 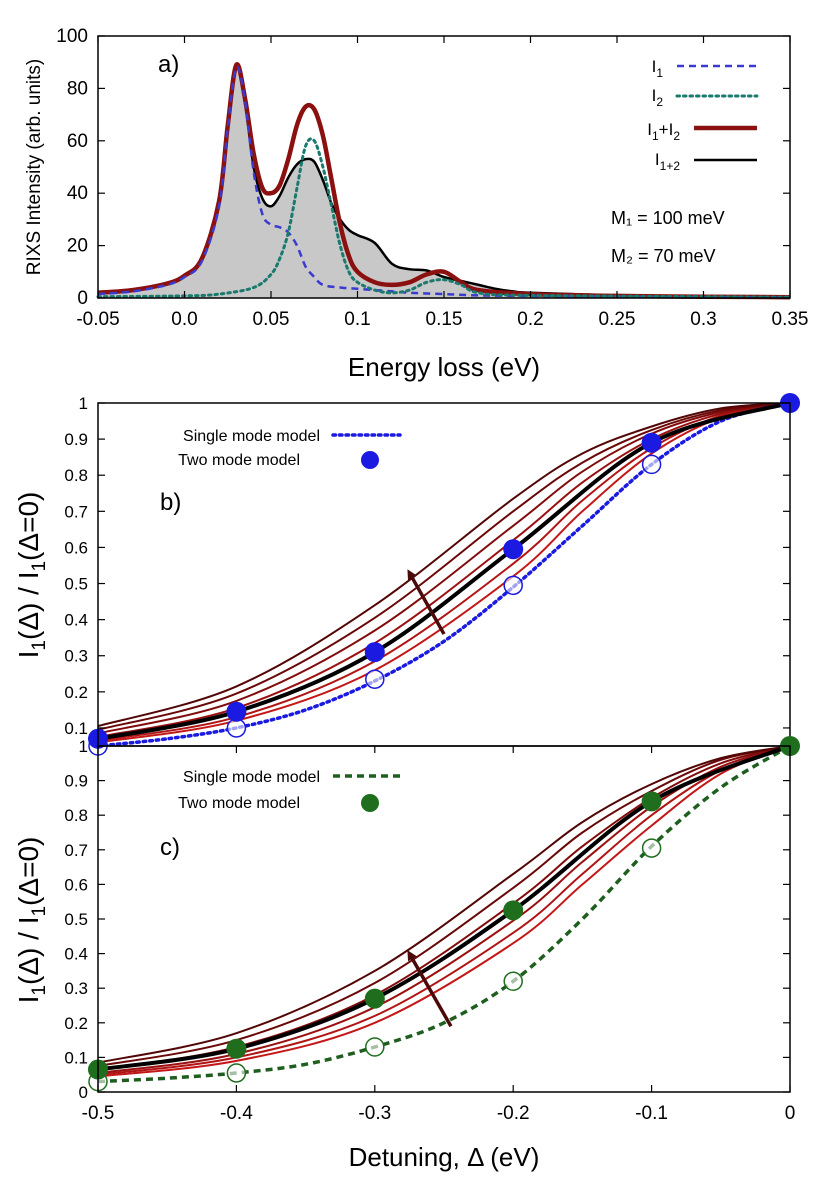 I want to click on panel-c-xtick-label: -0.5, so click(x=98, y=1113).